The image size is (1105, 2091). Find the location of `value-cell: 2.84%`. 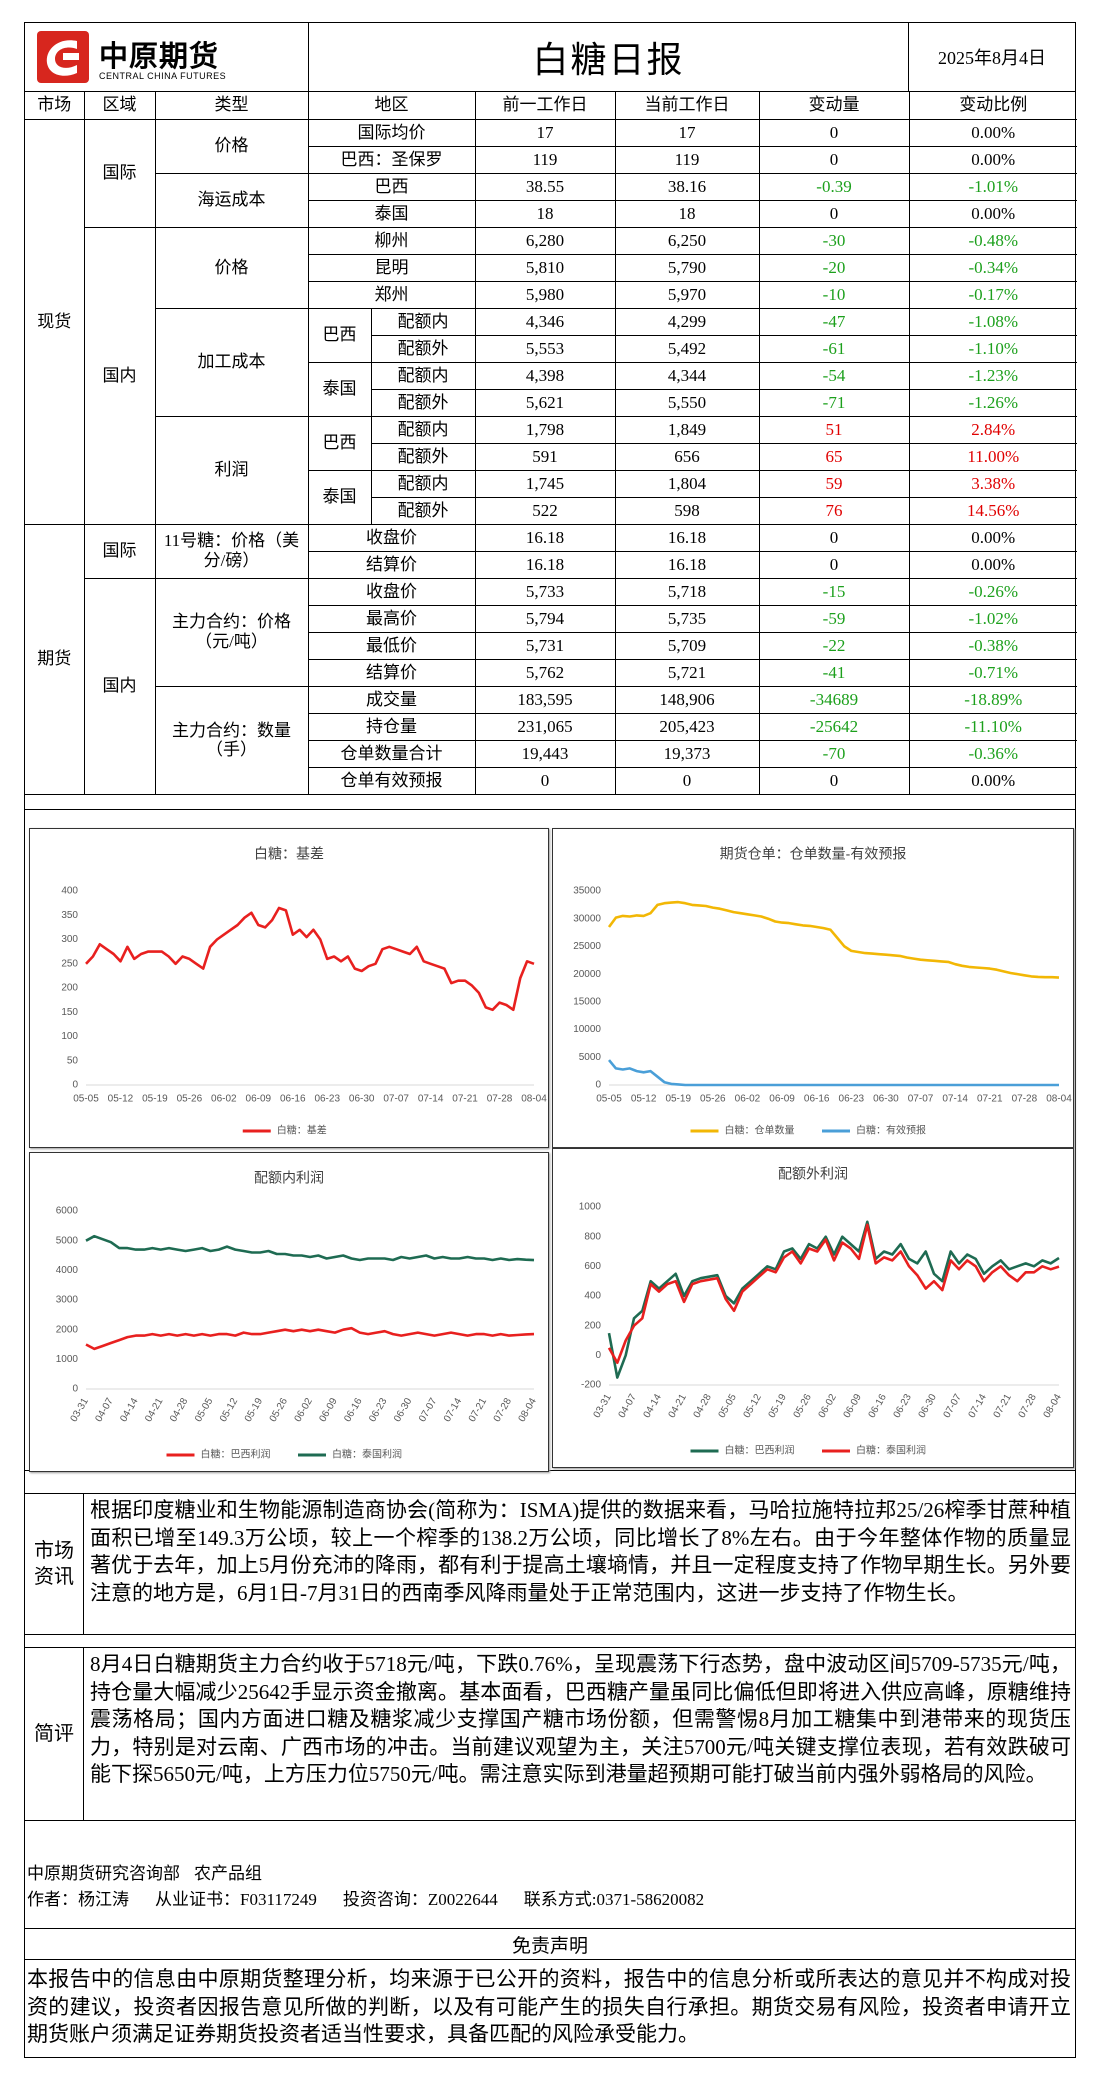

value-cell: 2.84% is located at coordinates (993, 429).